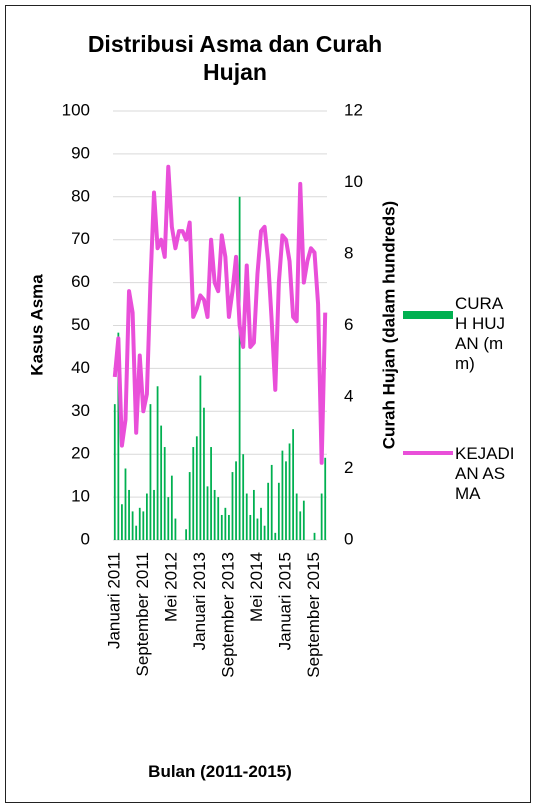  What do you see at coordinates (80, 195) in the screenshot?
I see `y-tick-label: 80` at bounding box center [80, 195].